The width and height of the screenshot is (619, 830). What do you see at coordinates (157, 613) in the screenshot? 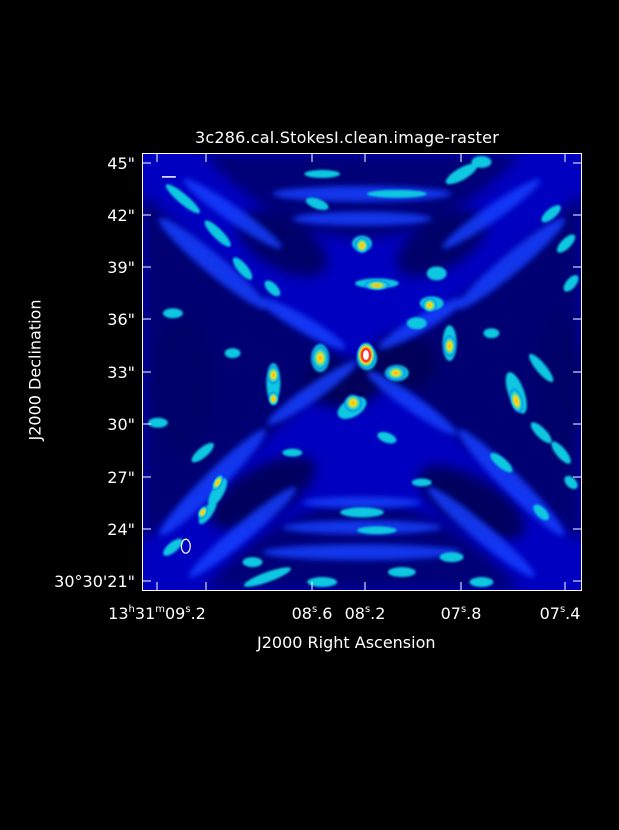
I see `x-tick-label: 13h31m09s.2` at bounding box center [157, 613].